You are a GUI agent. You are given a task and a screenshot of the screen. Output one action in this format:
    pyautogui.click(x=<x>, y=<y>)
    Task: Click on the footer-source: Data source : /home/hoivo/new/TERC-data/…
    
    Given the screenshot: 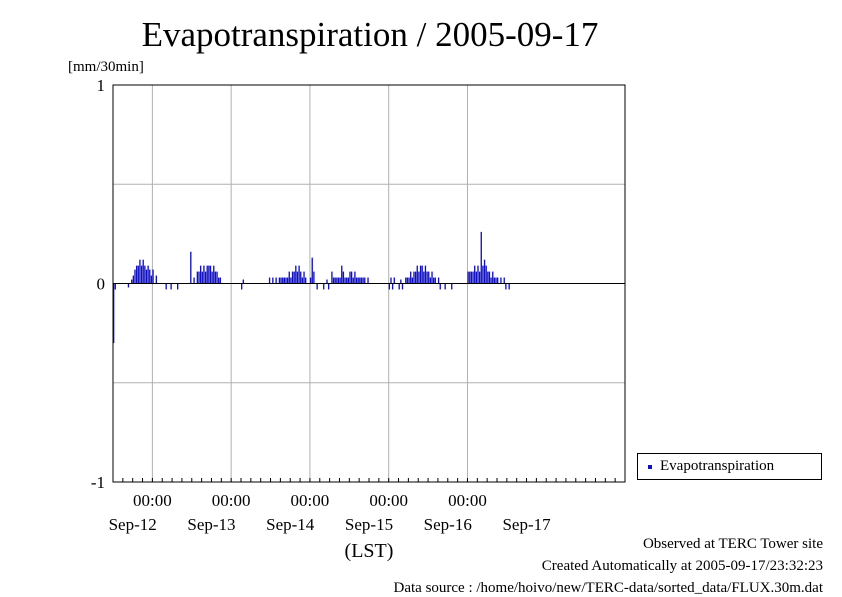 What is the action you would take?
    pyautogui.click(x=608, y=588)
    